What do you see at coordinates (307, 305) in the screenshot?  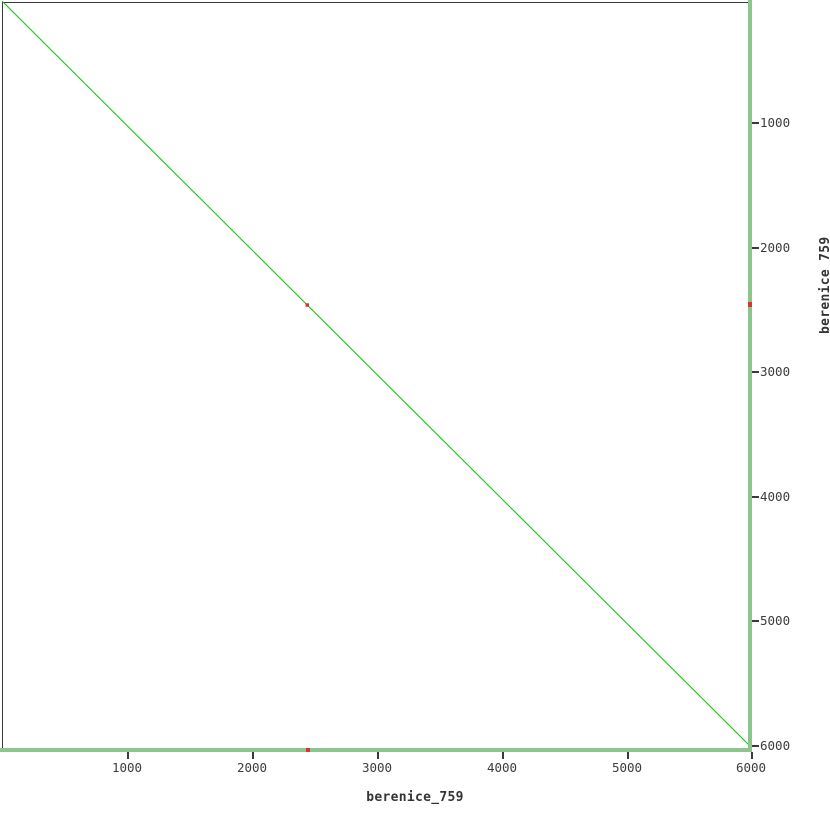 I see `red-point-marker` at bounding box center [307, 305].